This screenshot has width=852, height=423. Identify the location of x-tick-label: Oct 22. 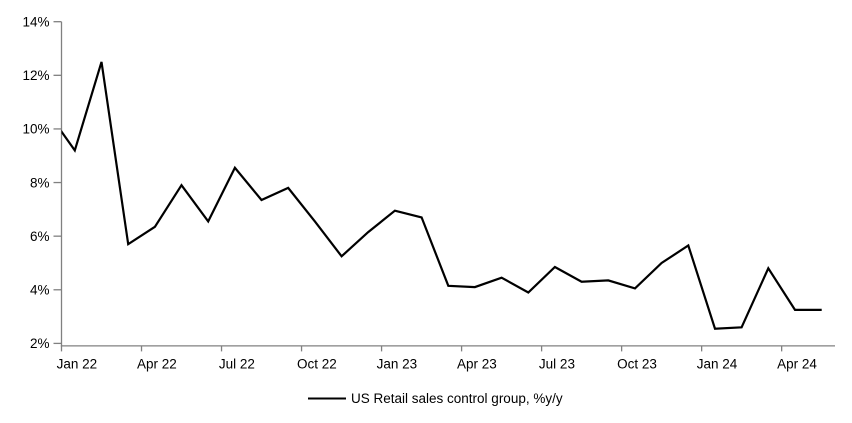
(317, 364).